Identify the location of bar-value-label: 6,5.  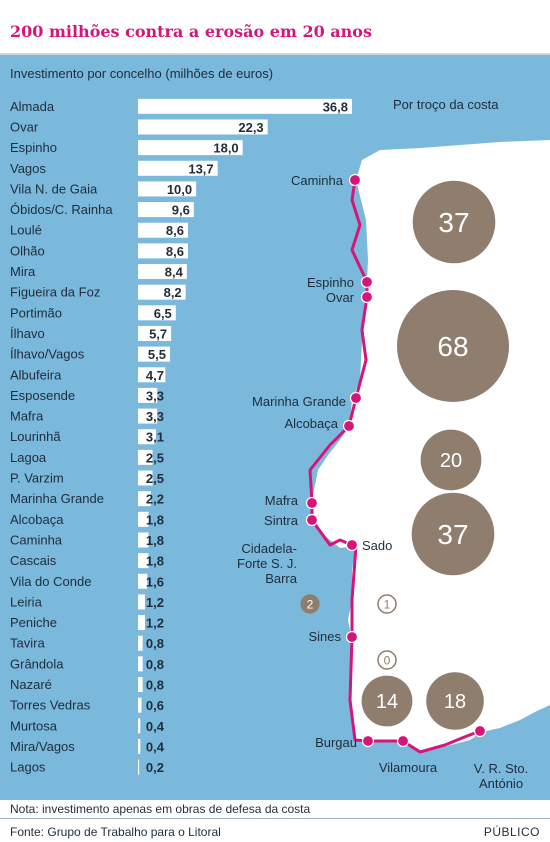
(163, 313).